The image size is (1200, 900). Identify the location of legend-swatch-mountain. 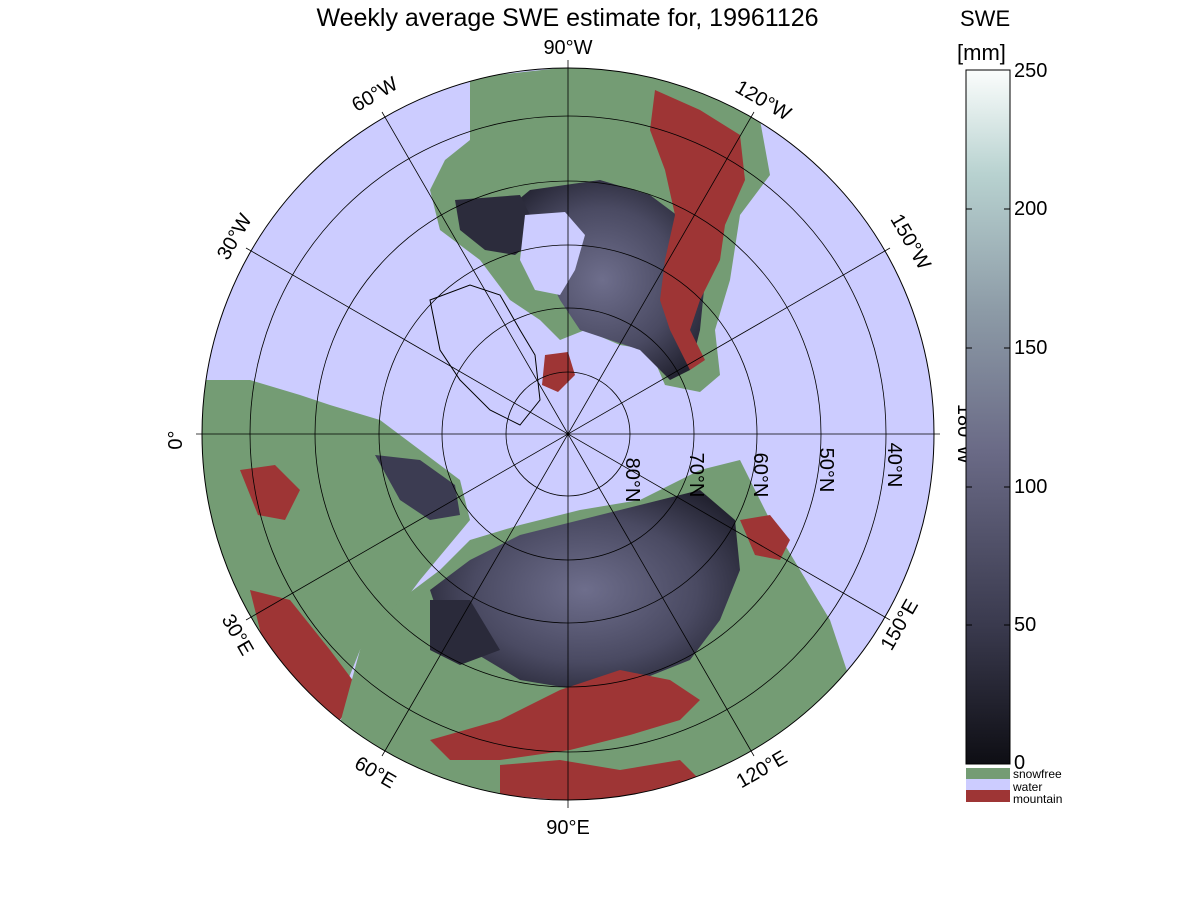
(988, 796).